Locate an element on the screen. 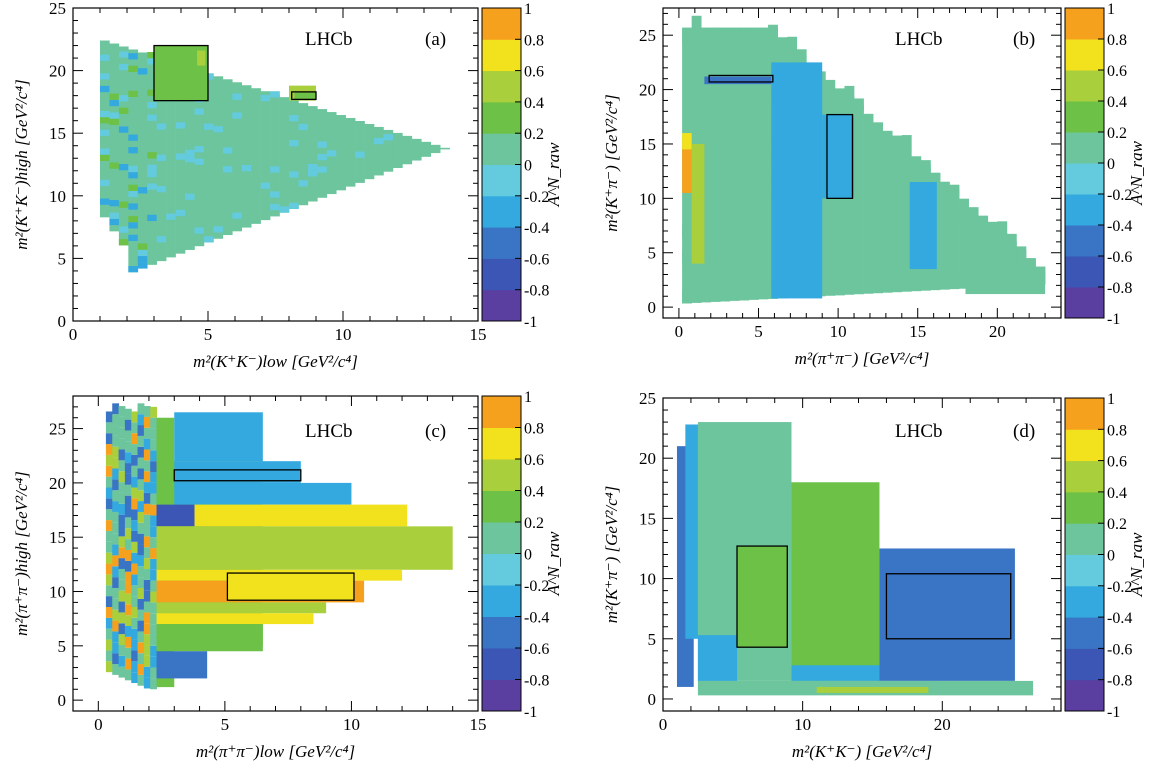  colorbar-tick-label: 0.4 is located at coordinates (534, 103).